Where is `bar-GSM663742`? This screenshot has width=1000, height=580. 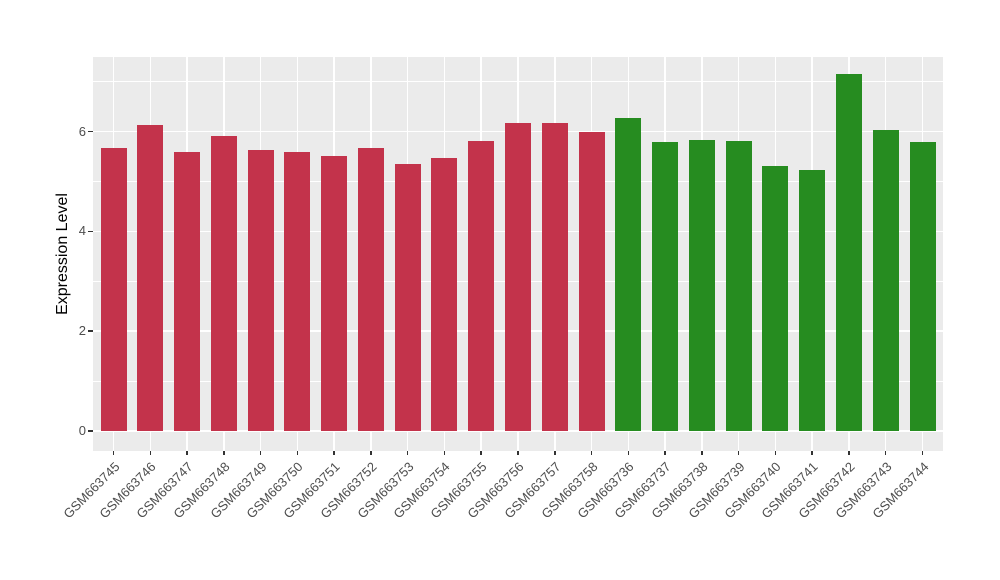 bar-GSM663742 is located at coordinates (848, 252).